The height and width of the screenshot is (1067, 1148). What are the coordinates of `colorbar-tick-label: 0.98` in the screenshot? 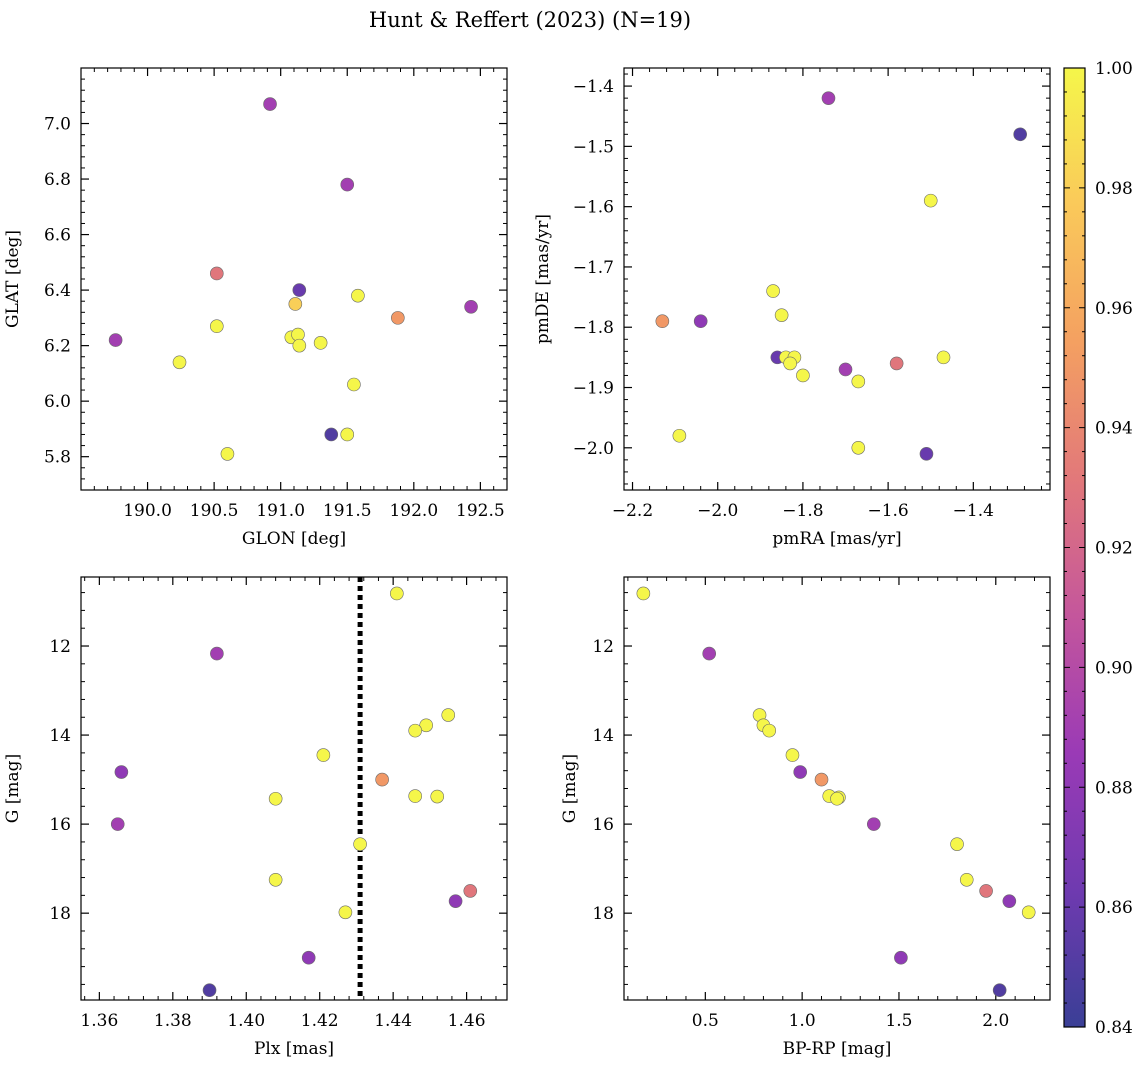 It's located at (1114, 189).